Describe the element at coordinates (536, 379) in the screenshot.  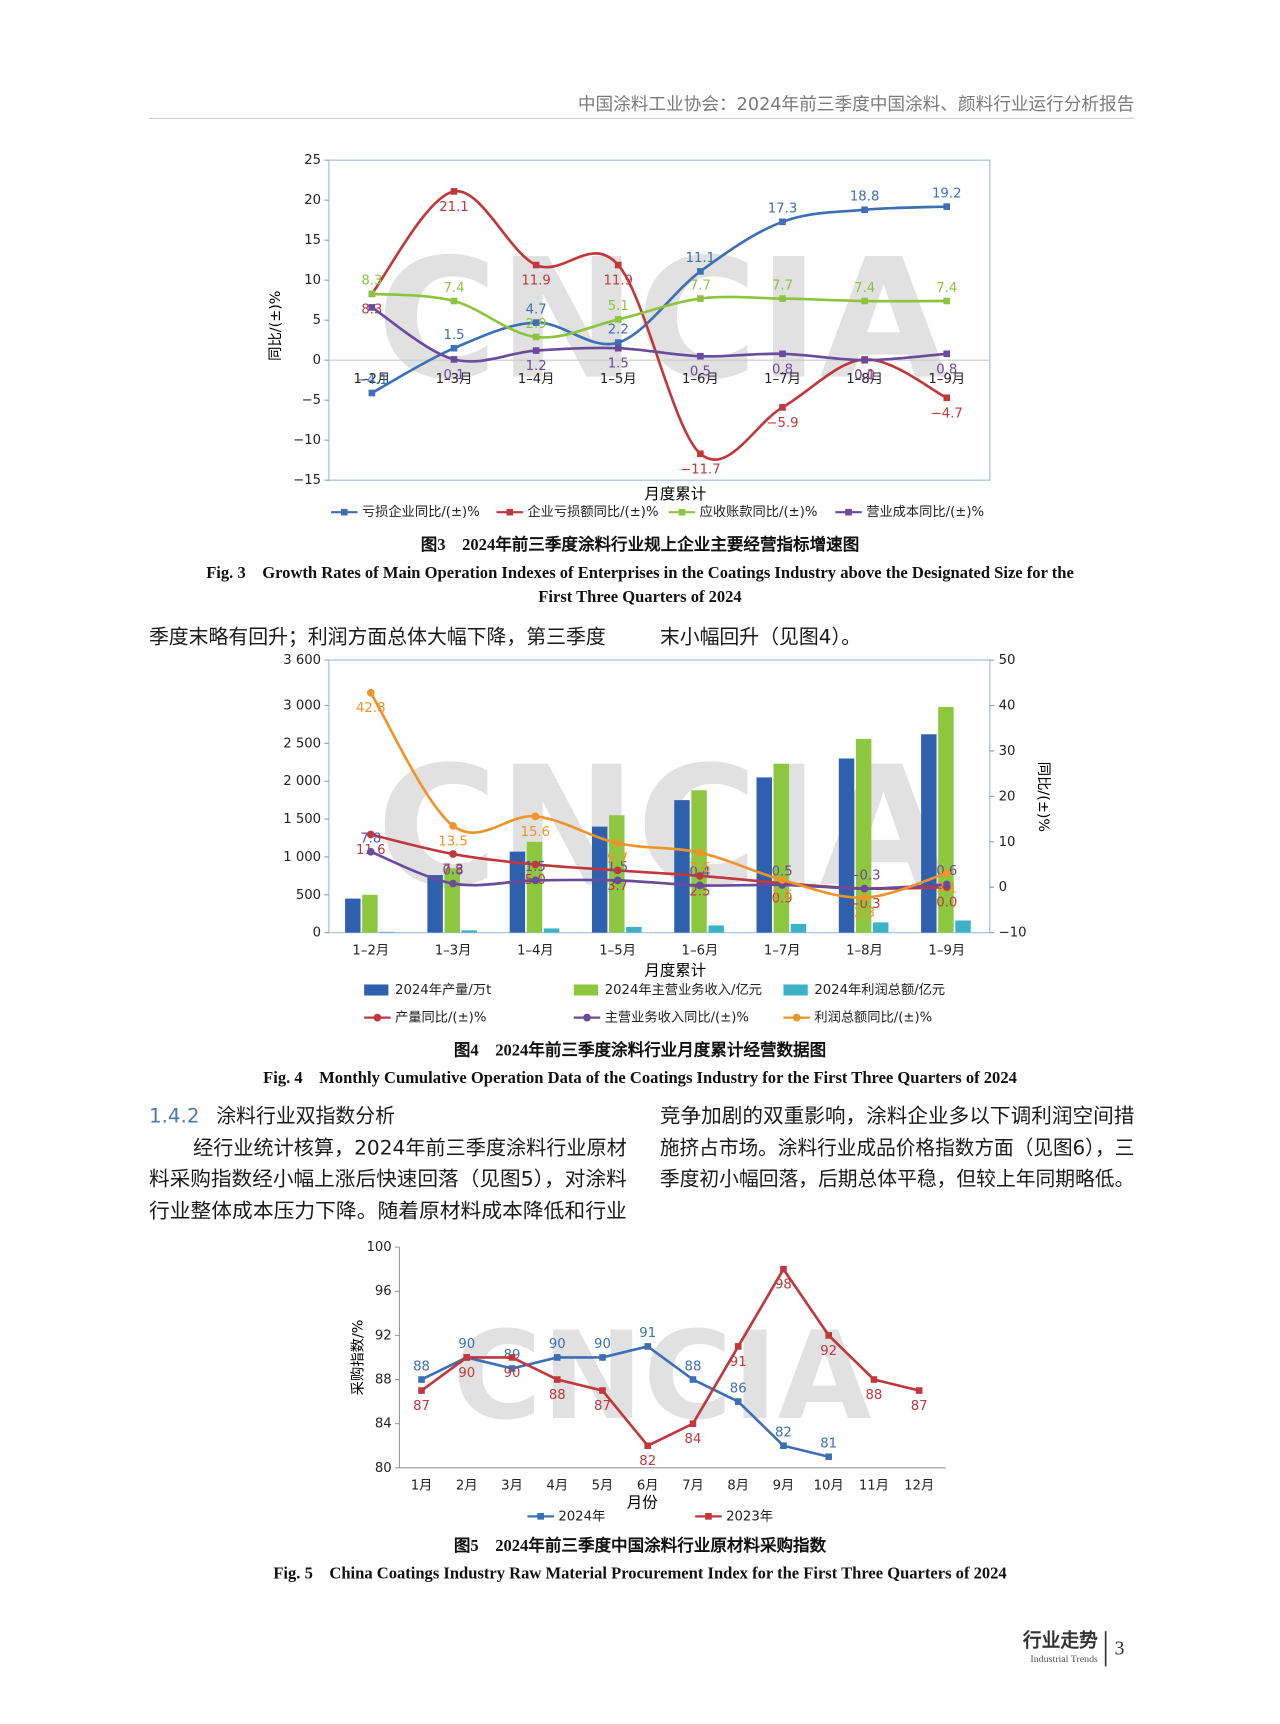
I see `x-tick-label: 1–4月` at that location.